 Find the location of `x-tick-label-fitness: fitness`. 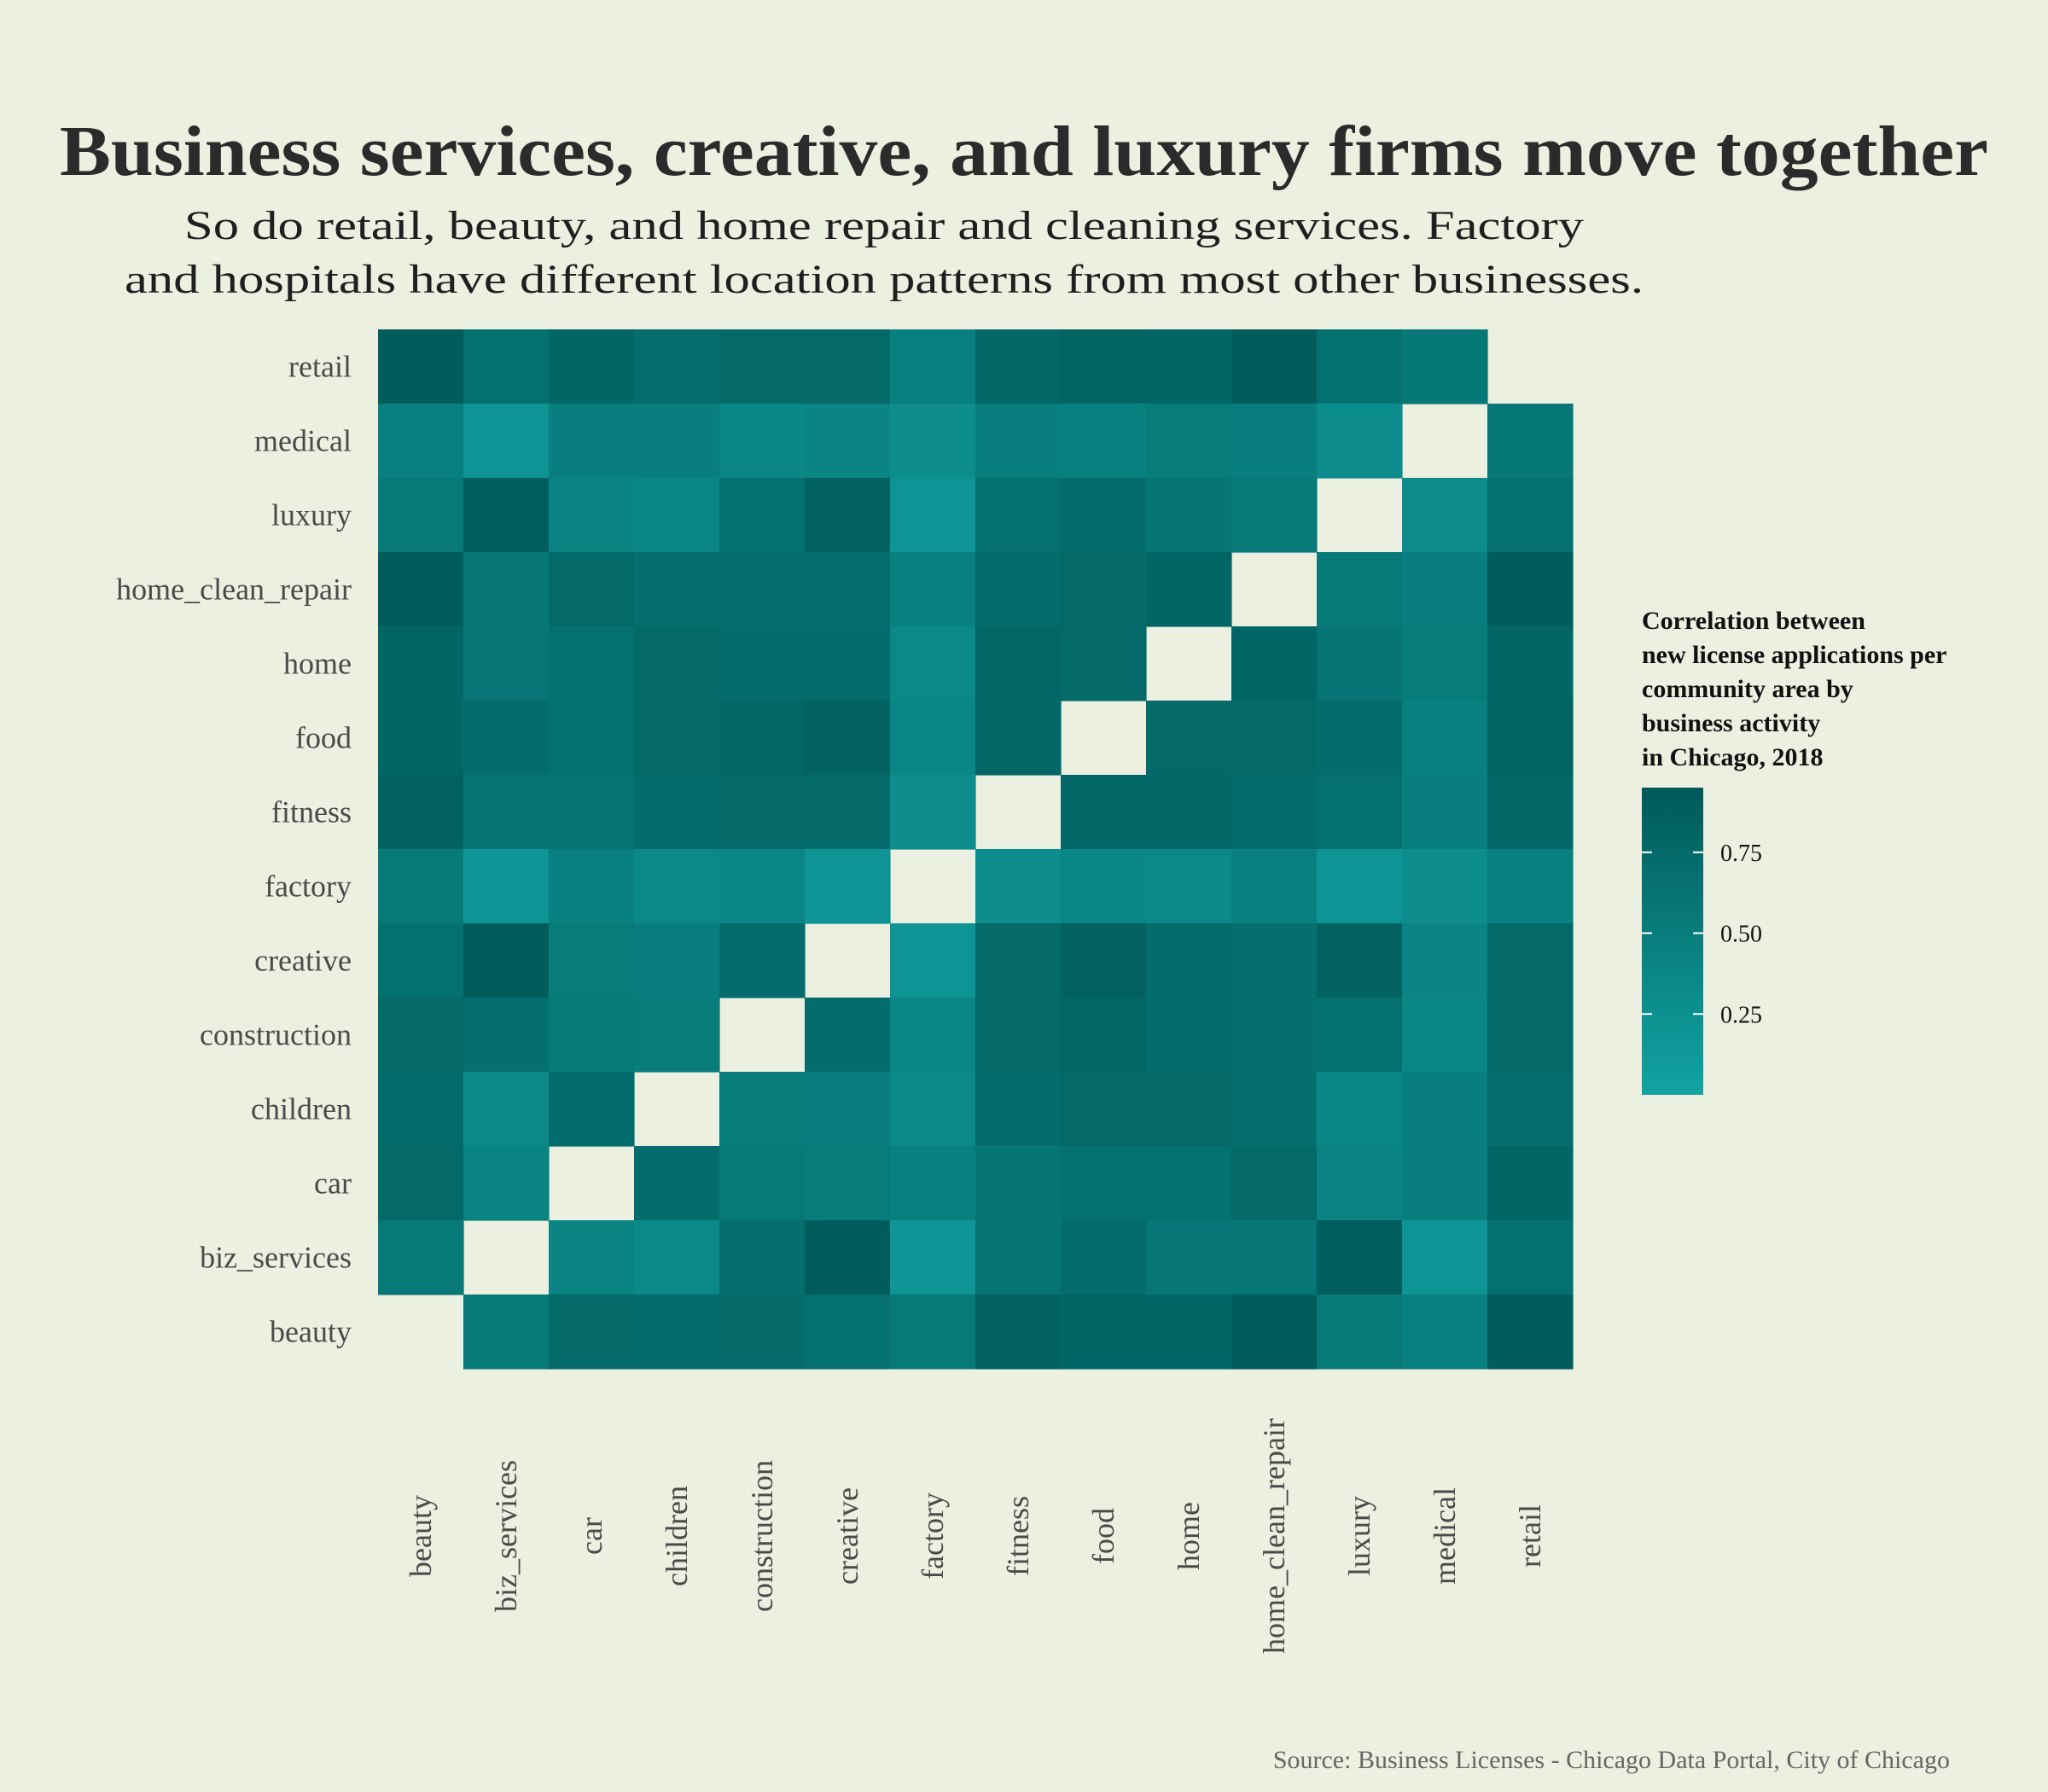

x-tick-label-fitness: fitness is located at coordinates (1018, 1536).